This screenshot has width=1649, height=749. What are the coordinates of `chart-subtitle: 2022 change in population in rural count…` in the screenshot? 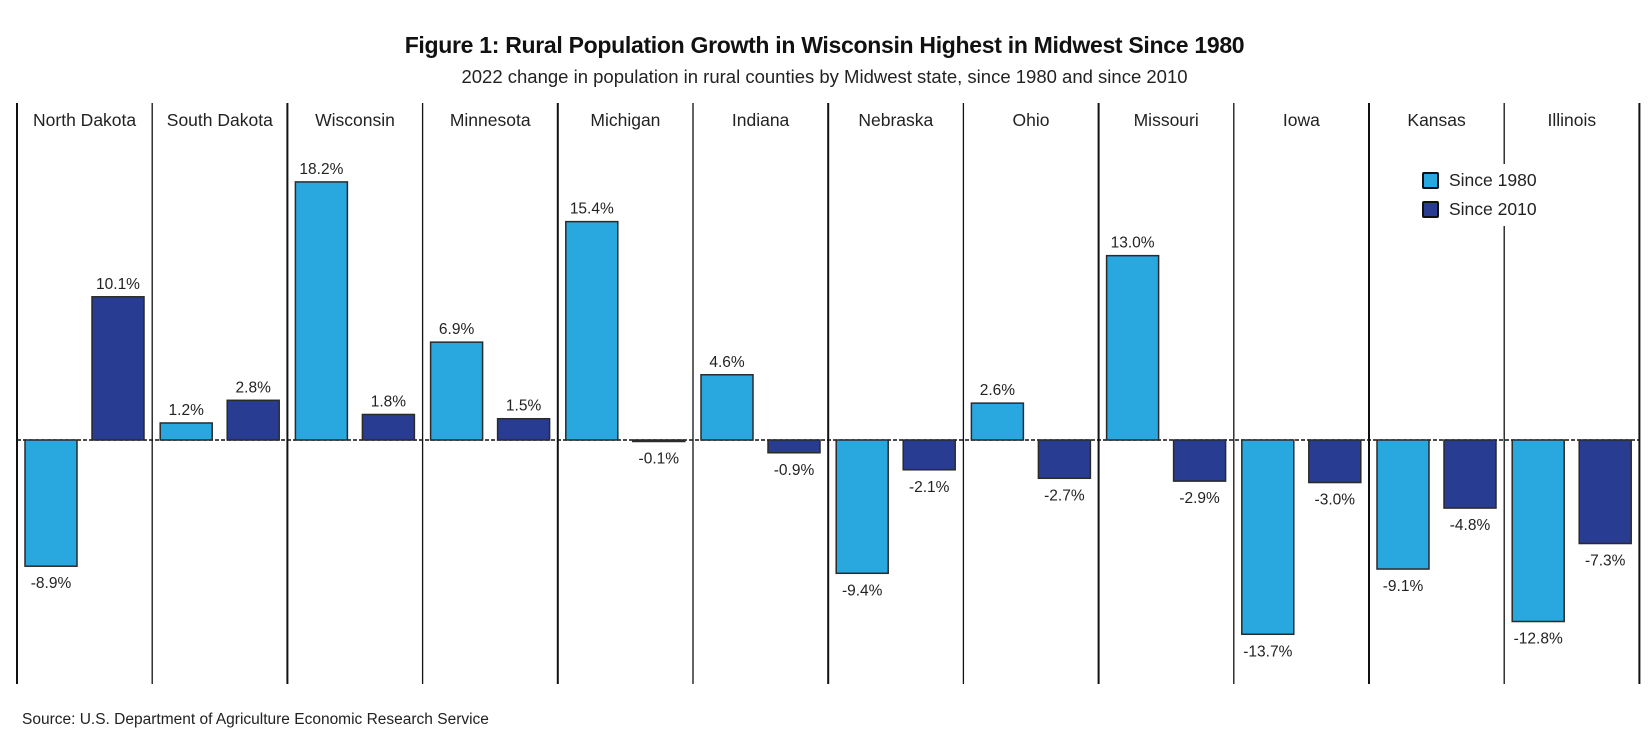 It's located at (824, 76).